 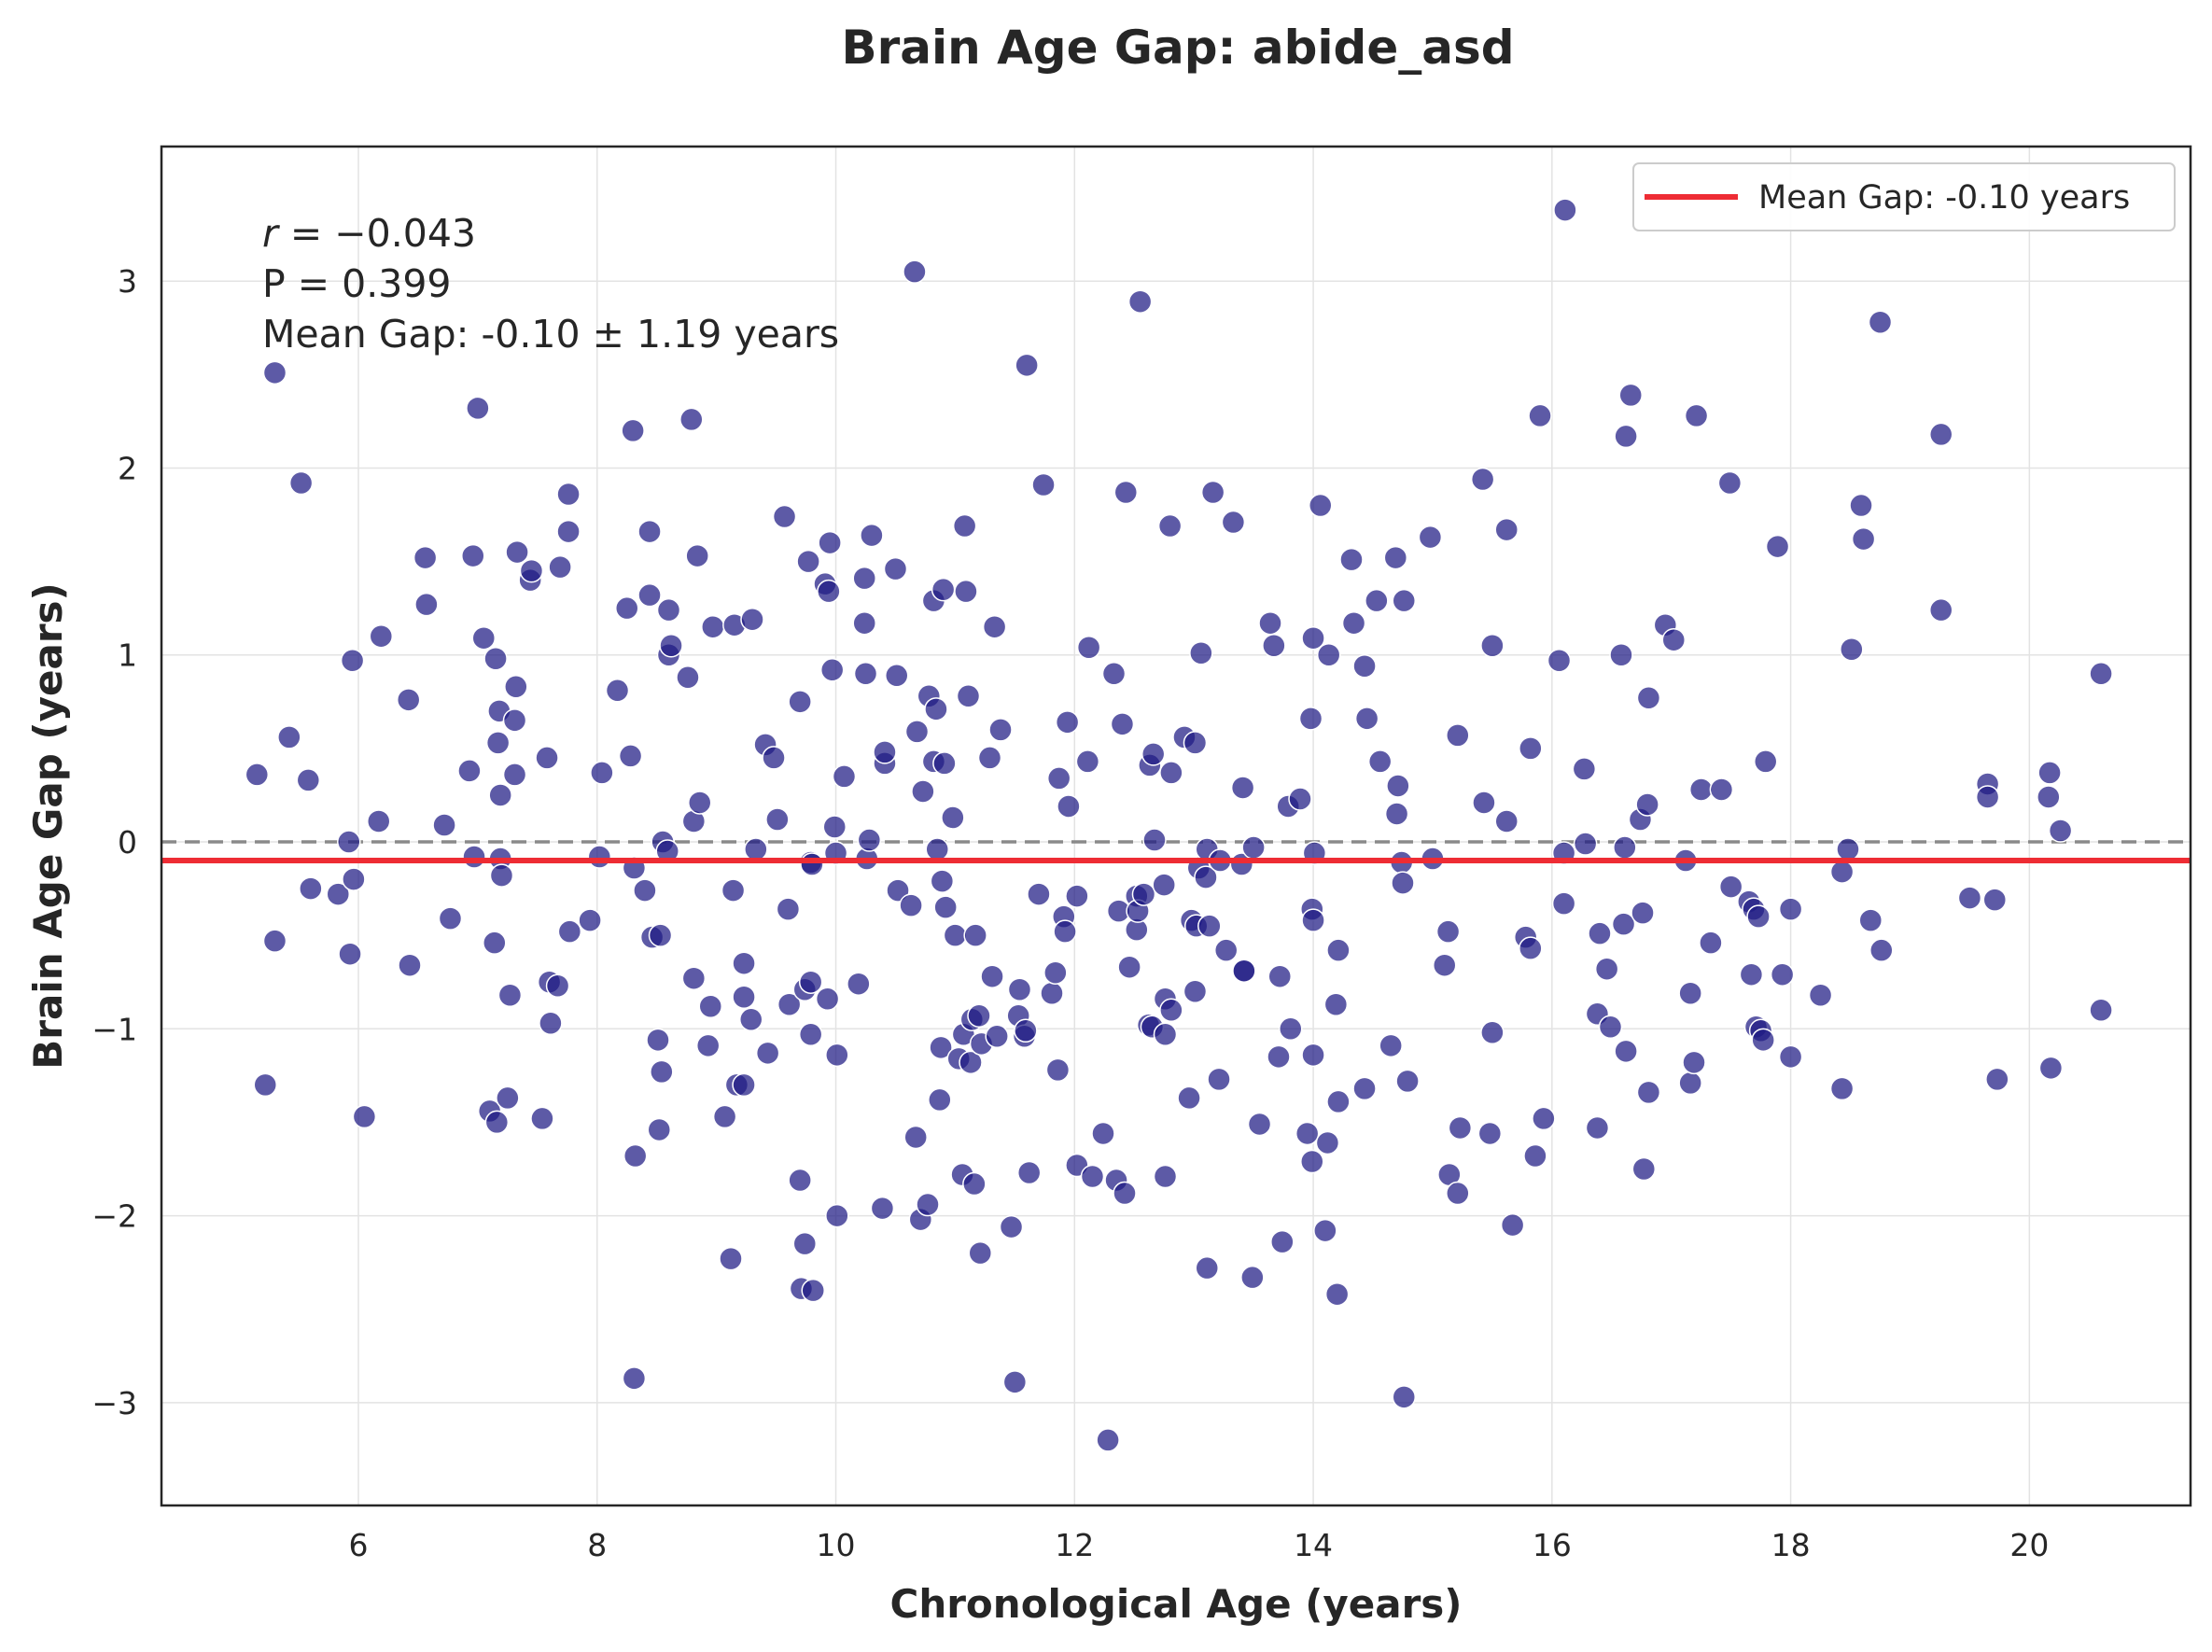 What do you see at coordinates (322, 233) in the screenshot?
I see `r-equals: = −` at bounding box center [322, 233].